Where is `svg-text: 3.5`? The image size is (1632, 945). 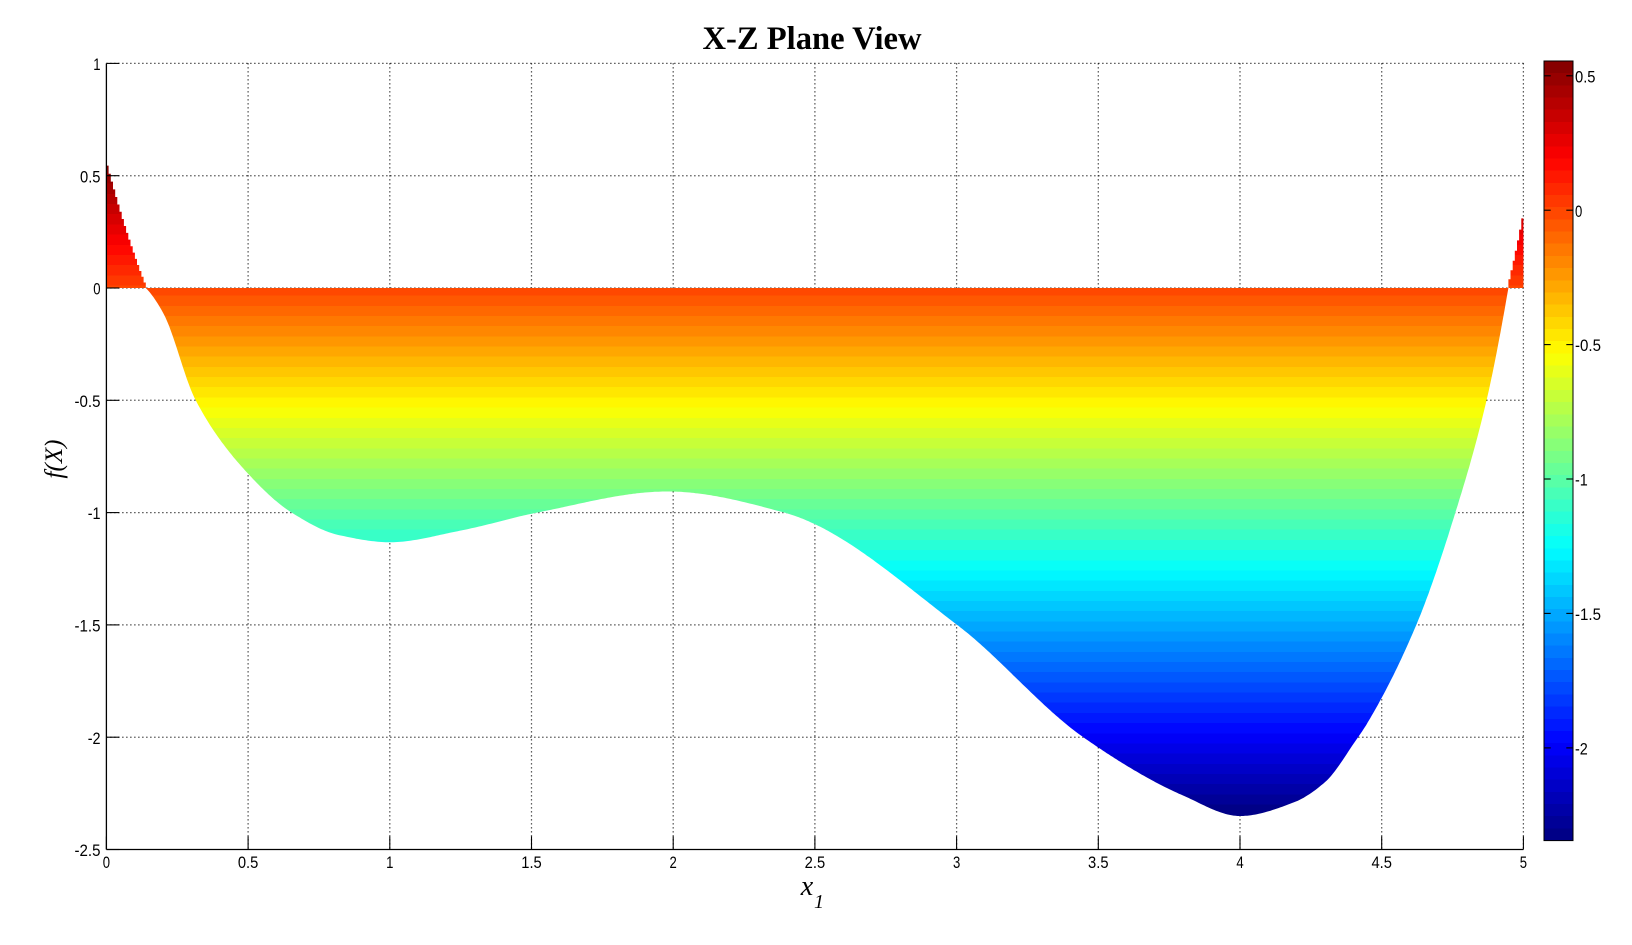 svg-text: 3.5 is located at coordinates (1098, 863).